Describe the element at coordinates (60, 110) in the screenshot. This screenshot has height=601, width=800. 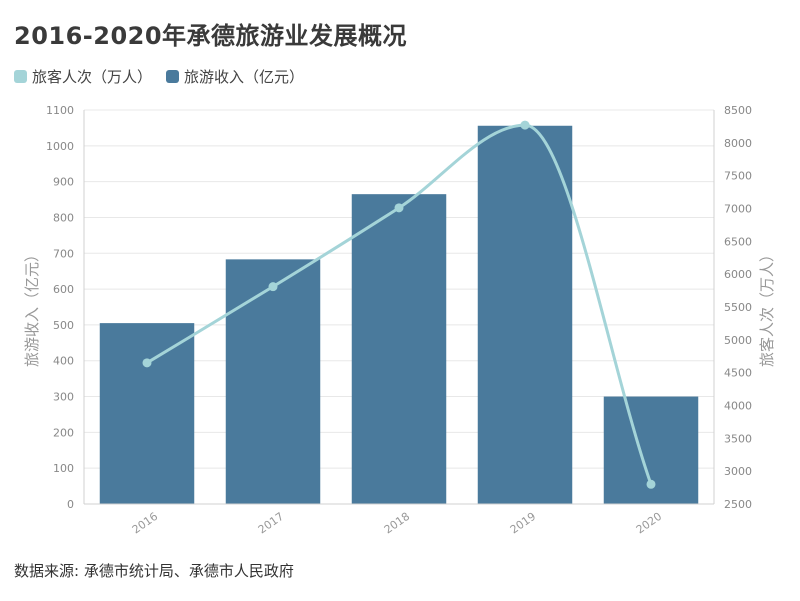
I see `y-tick-label-left: 1100` at that location.